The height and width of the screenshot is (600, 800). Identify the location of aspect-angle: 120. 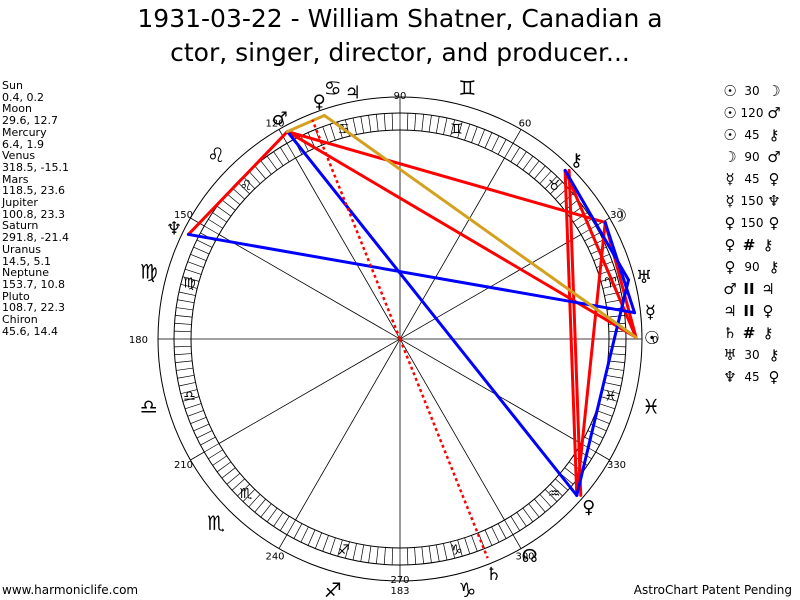
(752, 113).